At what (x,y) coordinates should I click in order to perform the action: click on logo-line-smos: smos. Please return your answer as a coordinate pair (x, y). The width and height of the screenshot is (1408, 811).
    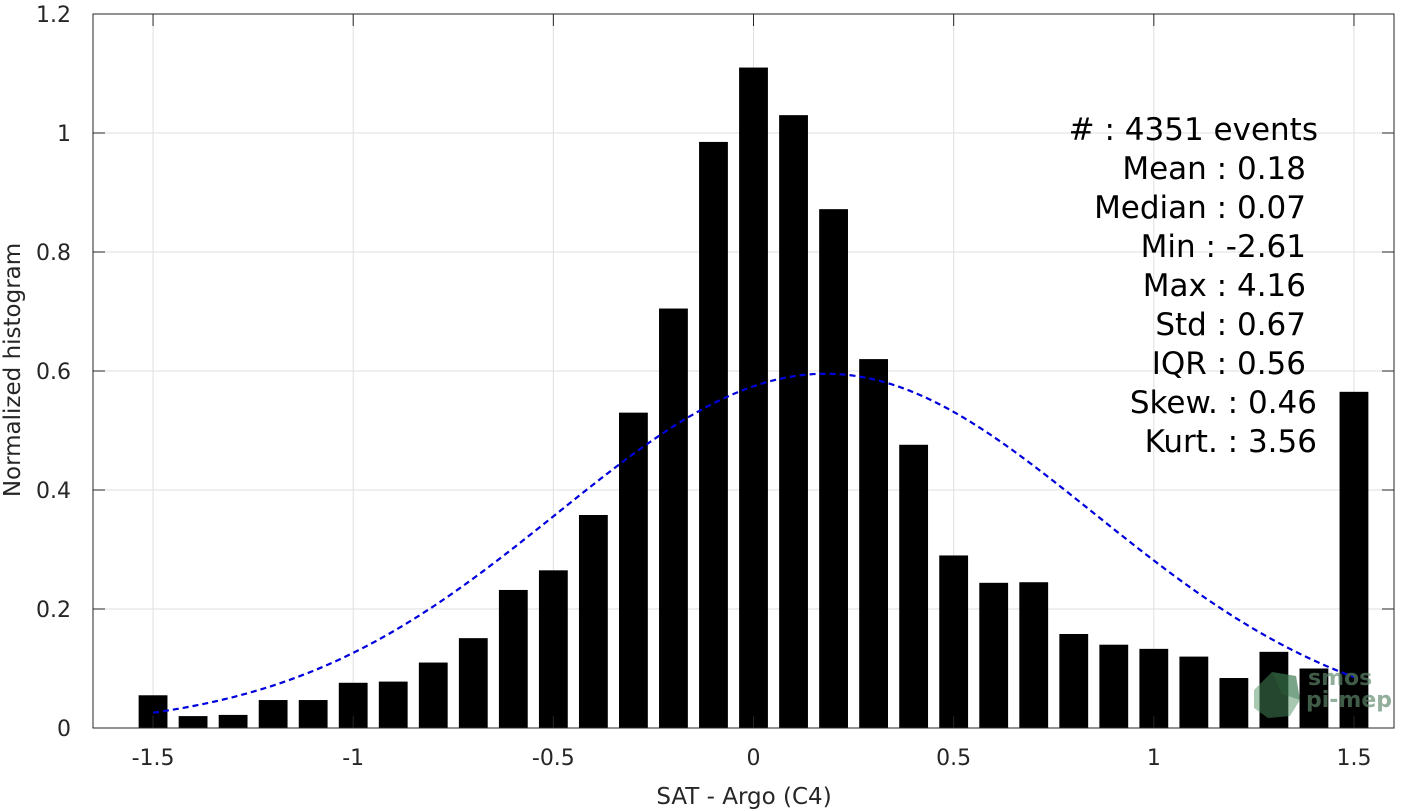
    Looking at the image, I should click on (1340, 678).